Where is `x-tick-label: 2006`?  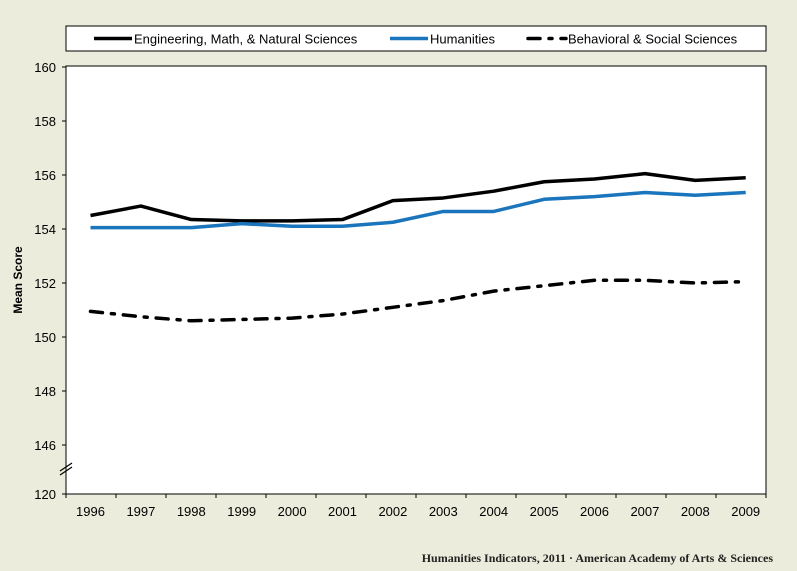 x-tick-label: 2006 is located at coordinates (594, 511).